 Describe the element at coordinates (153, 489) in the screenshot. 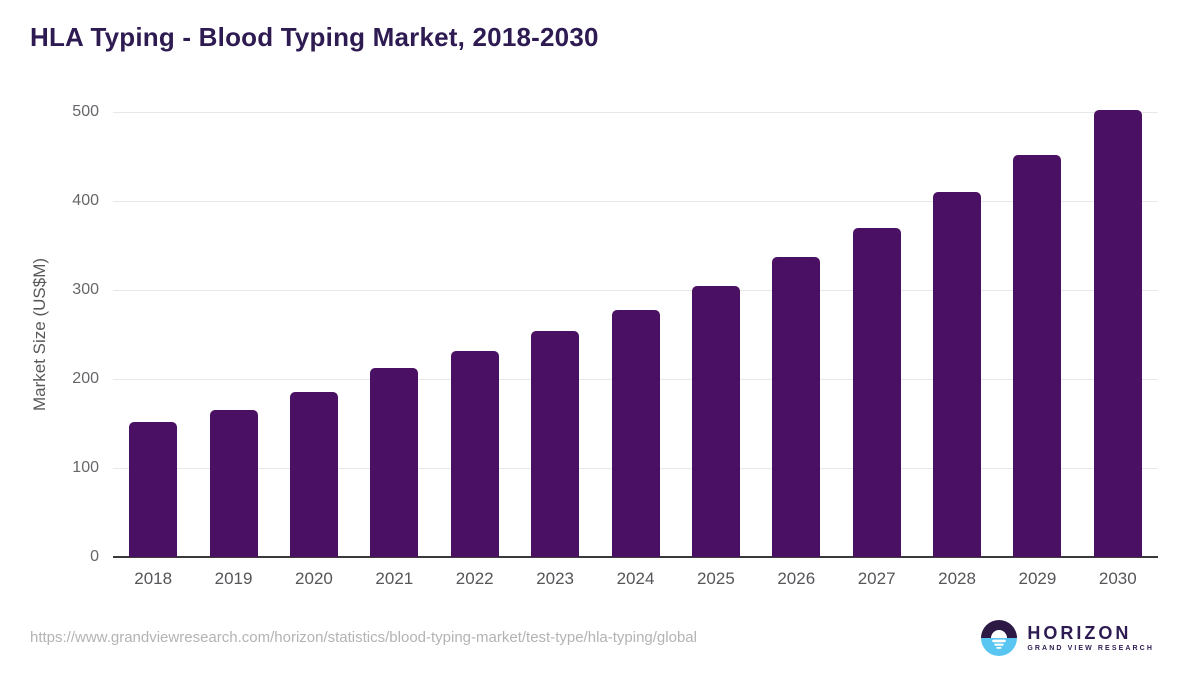

I see `bar-2018` at that location.